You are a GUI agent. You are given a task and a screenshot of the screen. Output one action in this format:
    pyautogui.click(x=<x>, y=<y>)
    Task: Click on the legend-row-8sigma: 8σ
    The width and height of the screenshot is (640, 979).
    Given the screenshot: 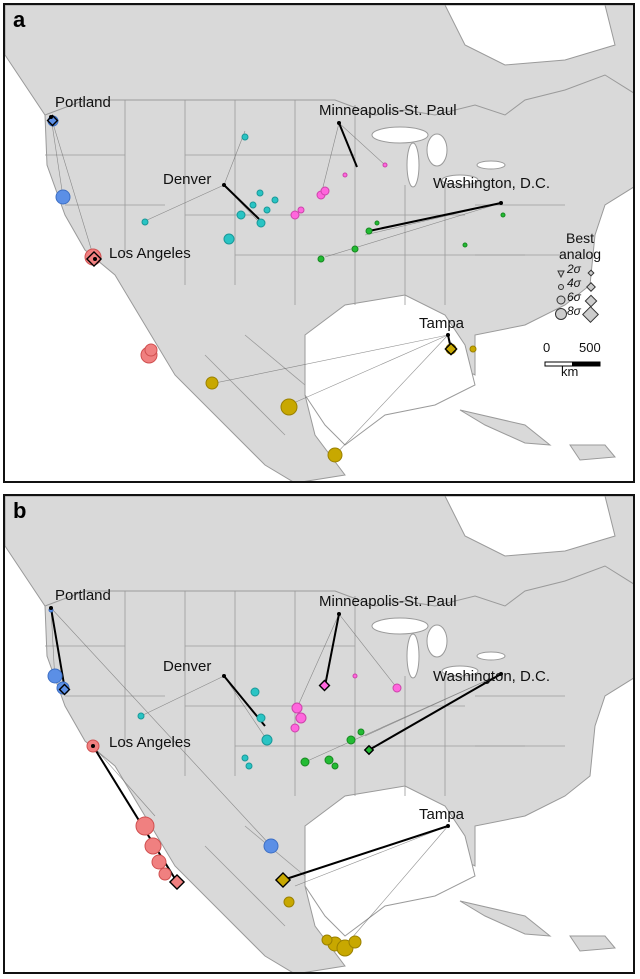 What is the action you would take?
    pyautogui.click(x=580, y=311)
    